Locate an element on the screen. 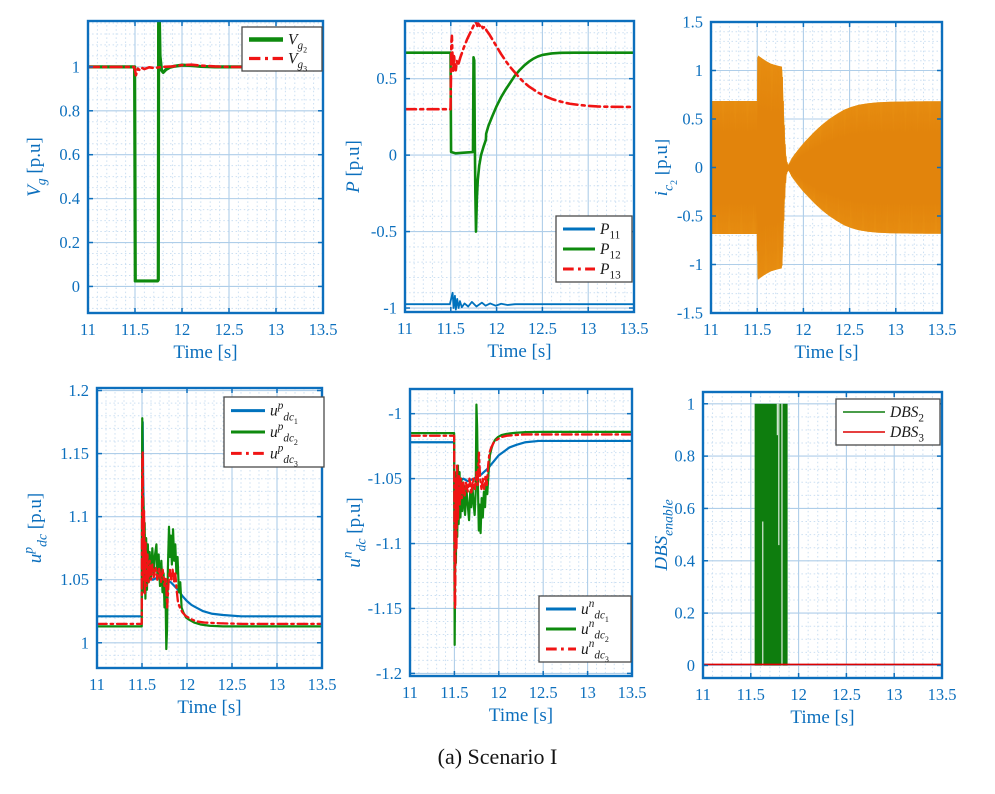 Image resolution: width=995 pixels, height=794 pixels. chart-dbs-legend-label-0: DBS2 is located at coordinates (906, 414).